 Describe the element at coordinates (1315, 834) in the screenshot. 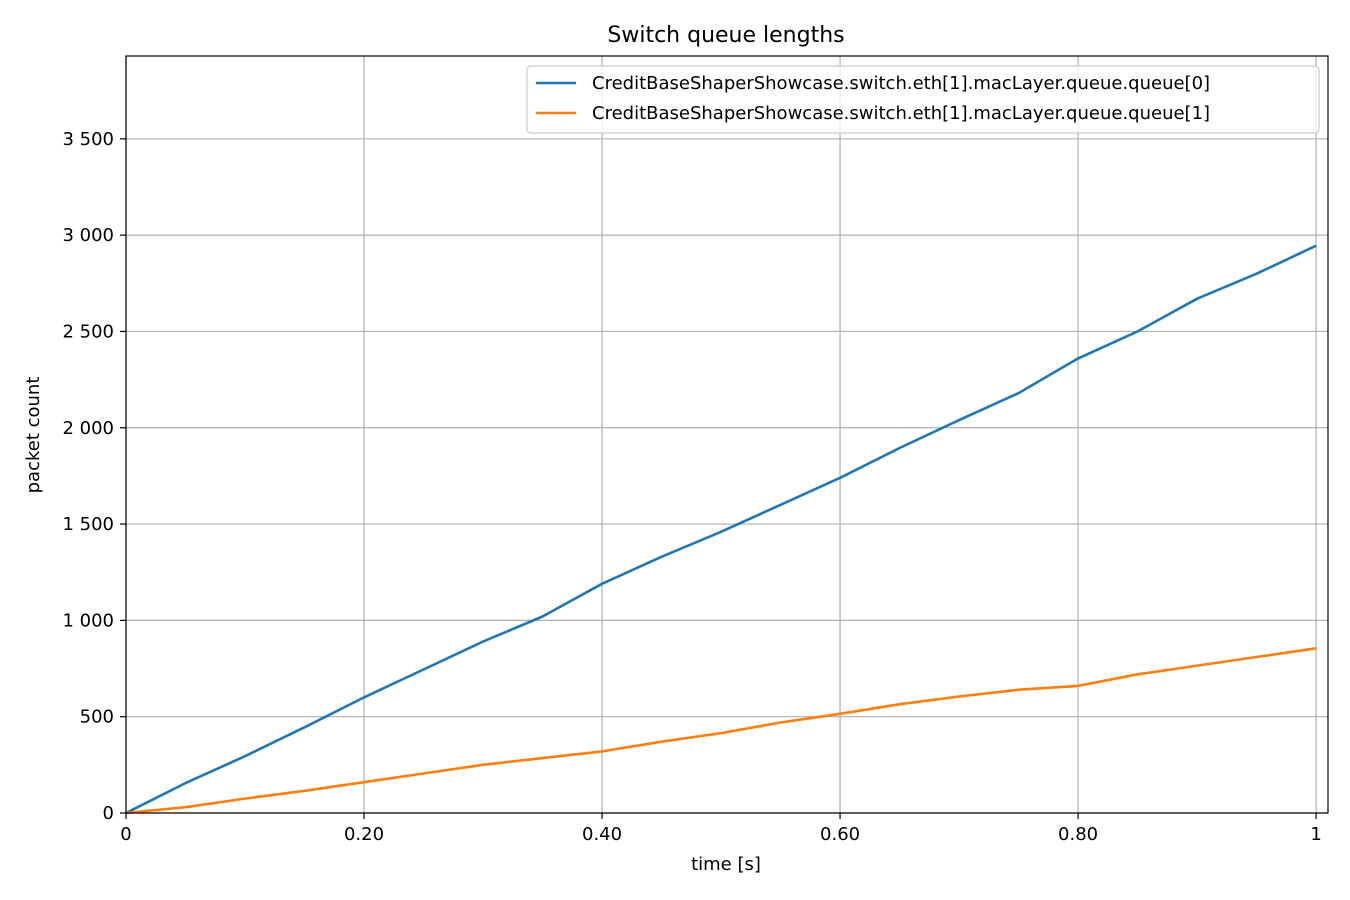

I see `x-tick-label: 1` at that location.